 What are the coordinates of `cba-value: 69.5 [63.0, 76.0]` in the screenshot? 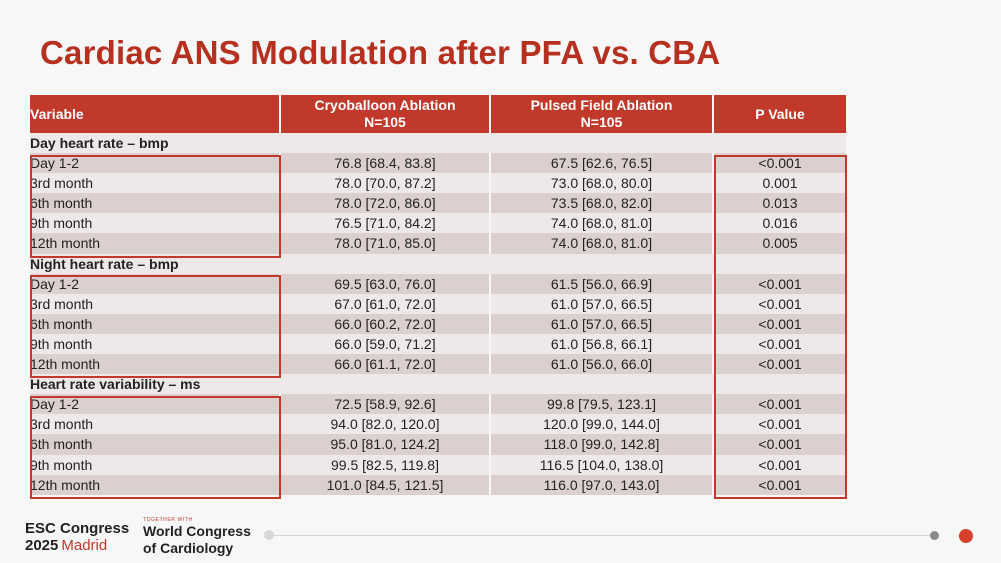 It's located at (384, 283).